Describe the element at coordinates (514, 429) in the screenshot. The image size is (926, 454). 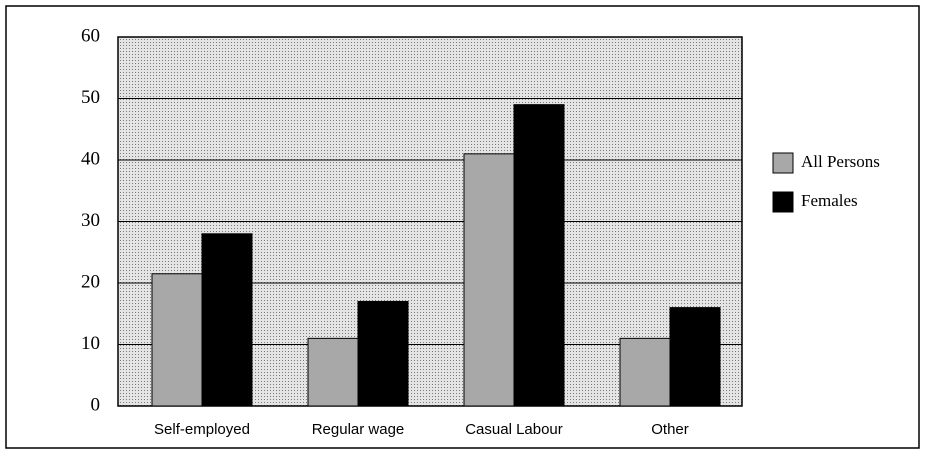
I see `x-tick-label: Casual Labour` at that location.